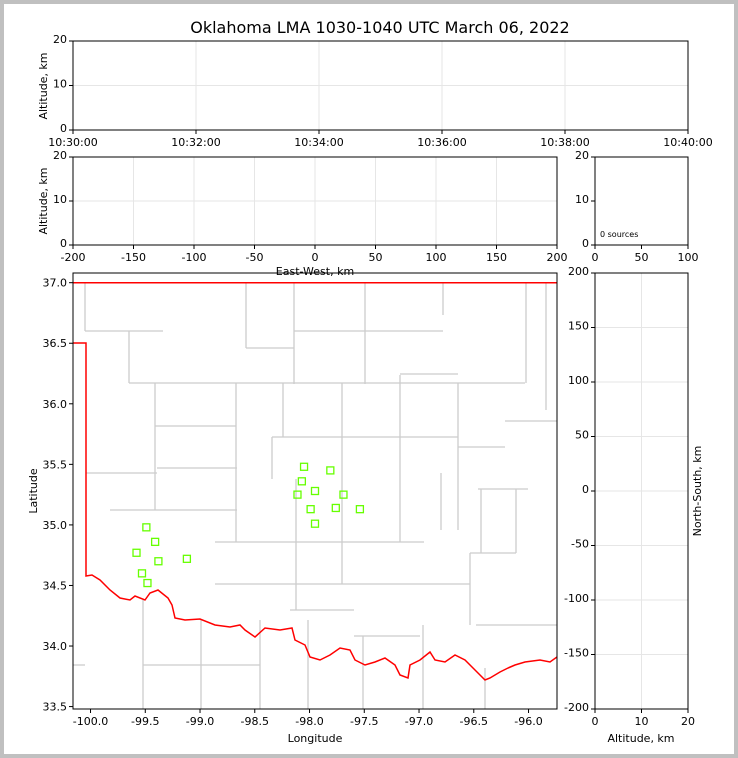 The image size is (738, 758). Describe the element at coordinates (474, 721) in the screenshot. I see `x-tick-label: -96.5` at that location.